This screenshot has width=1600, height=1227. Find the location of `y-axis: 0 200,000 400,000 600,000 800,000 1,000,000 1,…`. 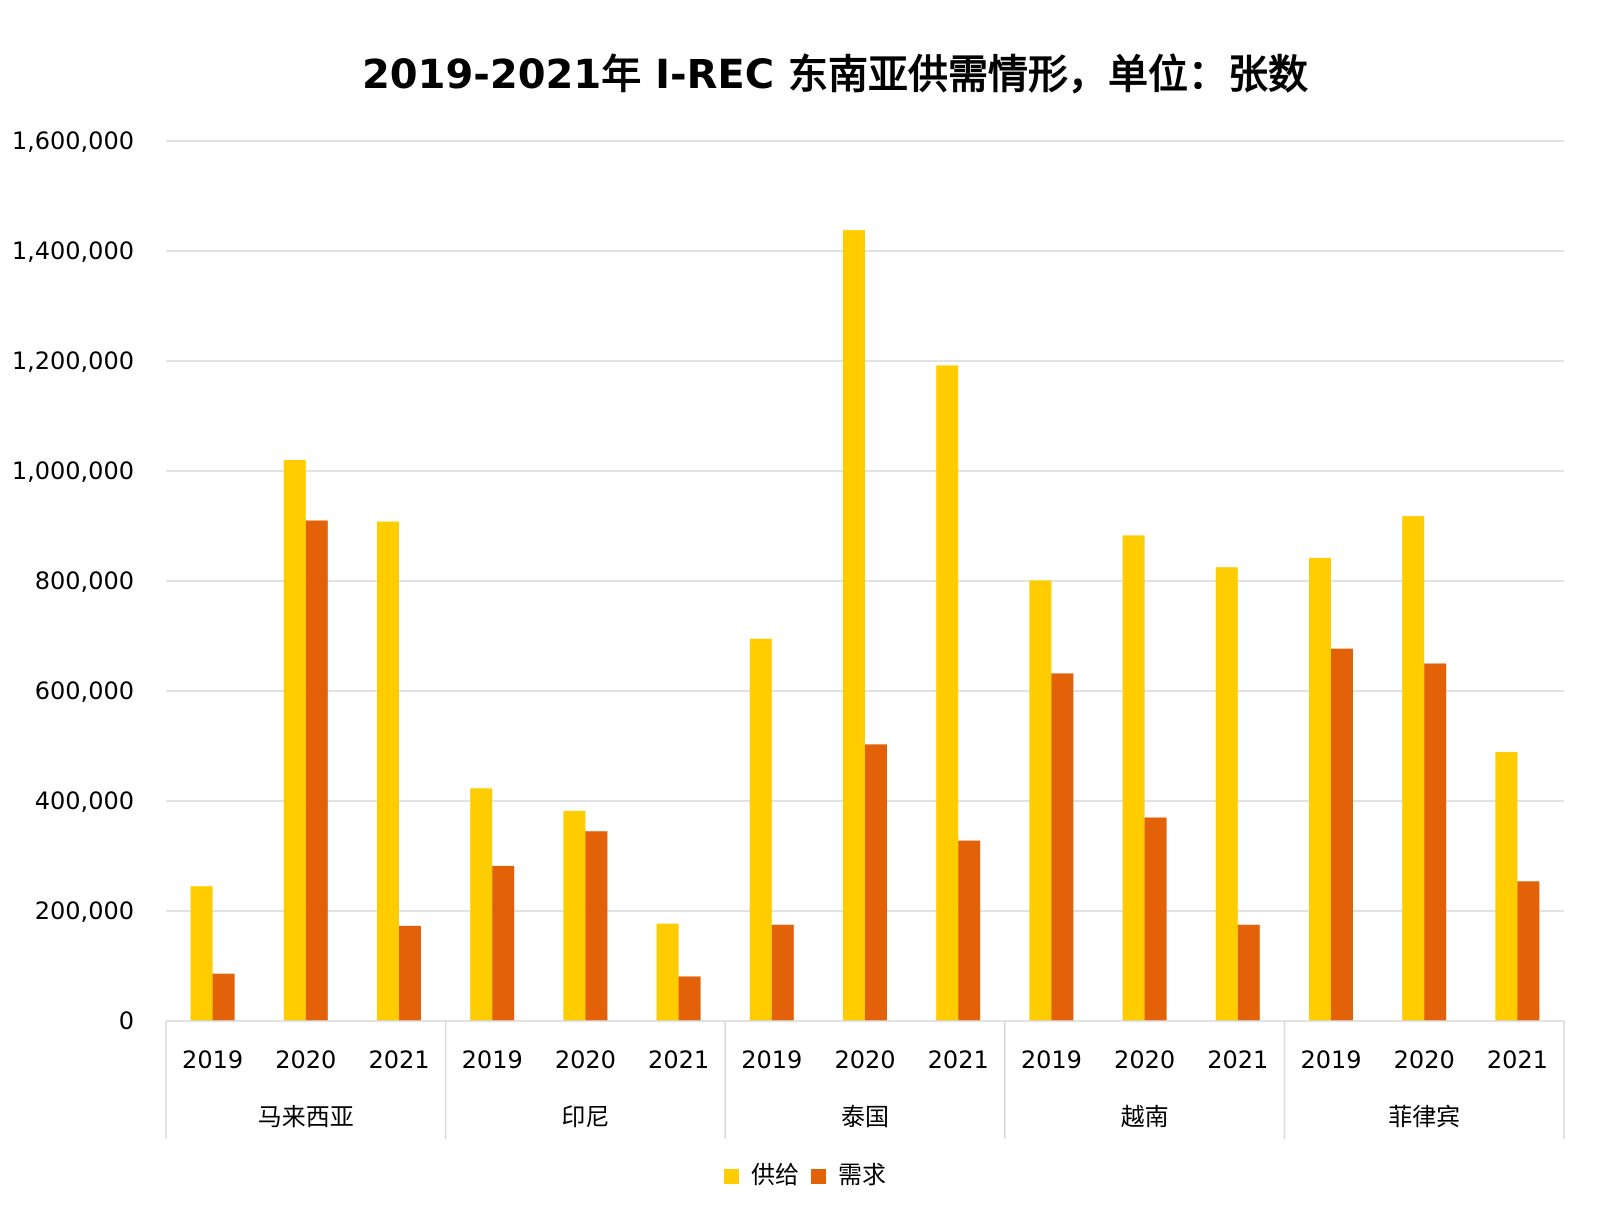

y-axis: 0 200,000 400,000 600,000 800,000 1,000,000 1,… is located at coordinates (73, 581).